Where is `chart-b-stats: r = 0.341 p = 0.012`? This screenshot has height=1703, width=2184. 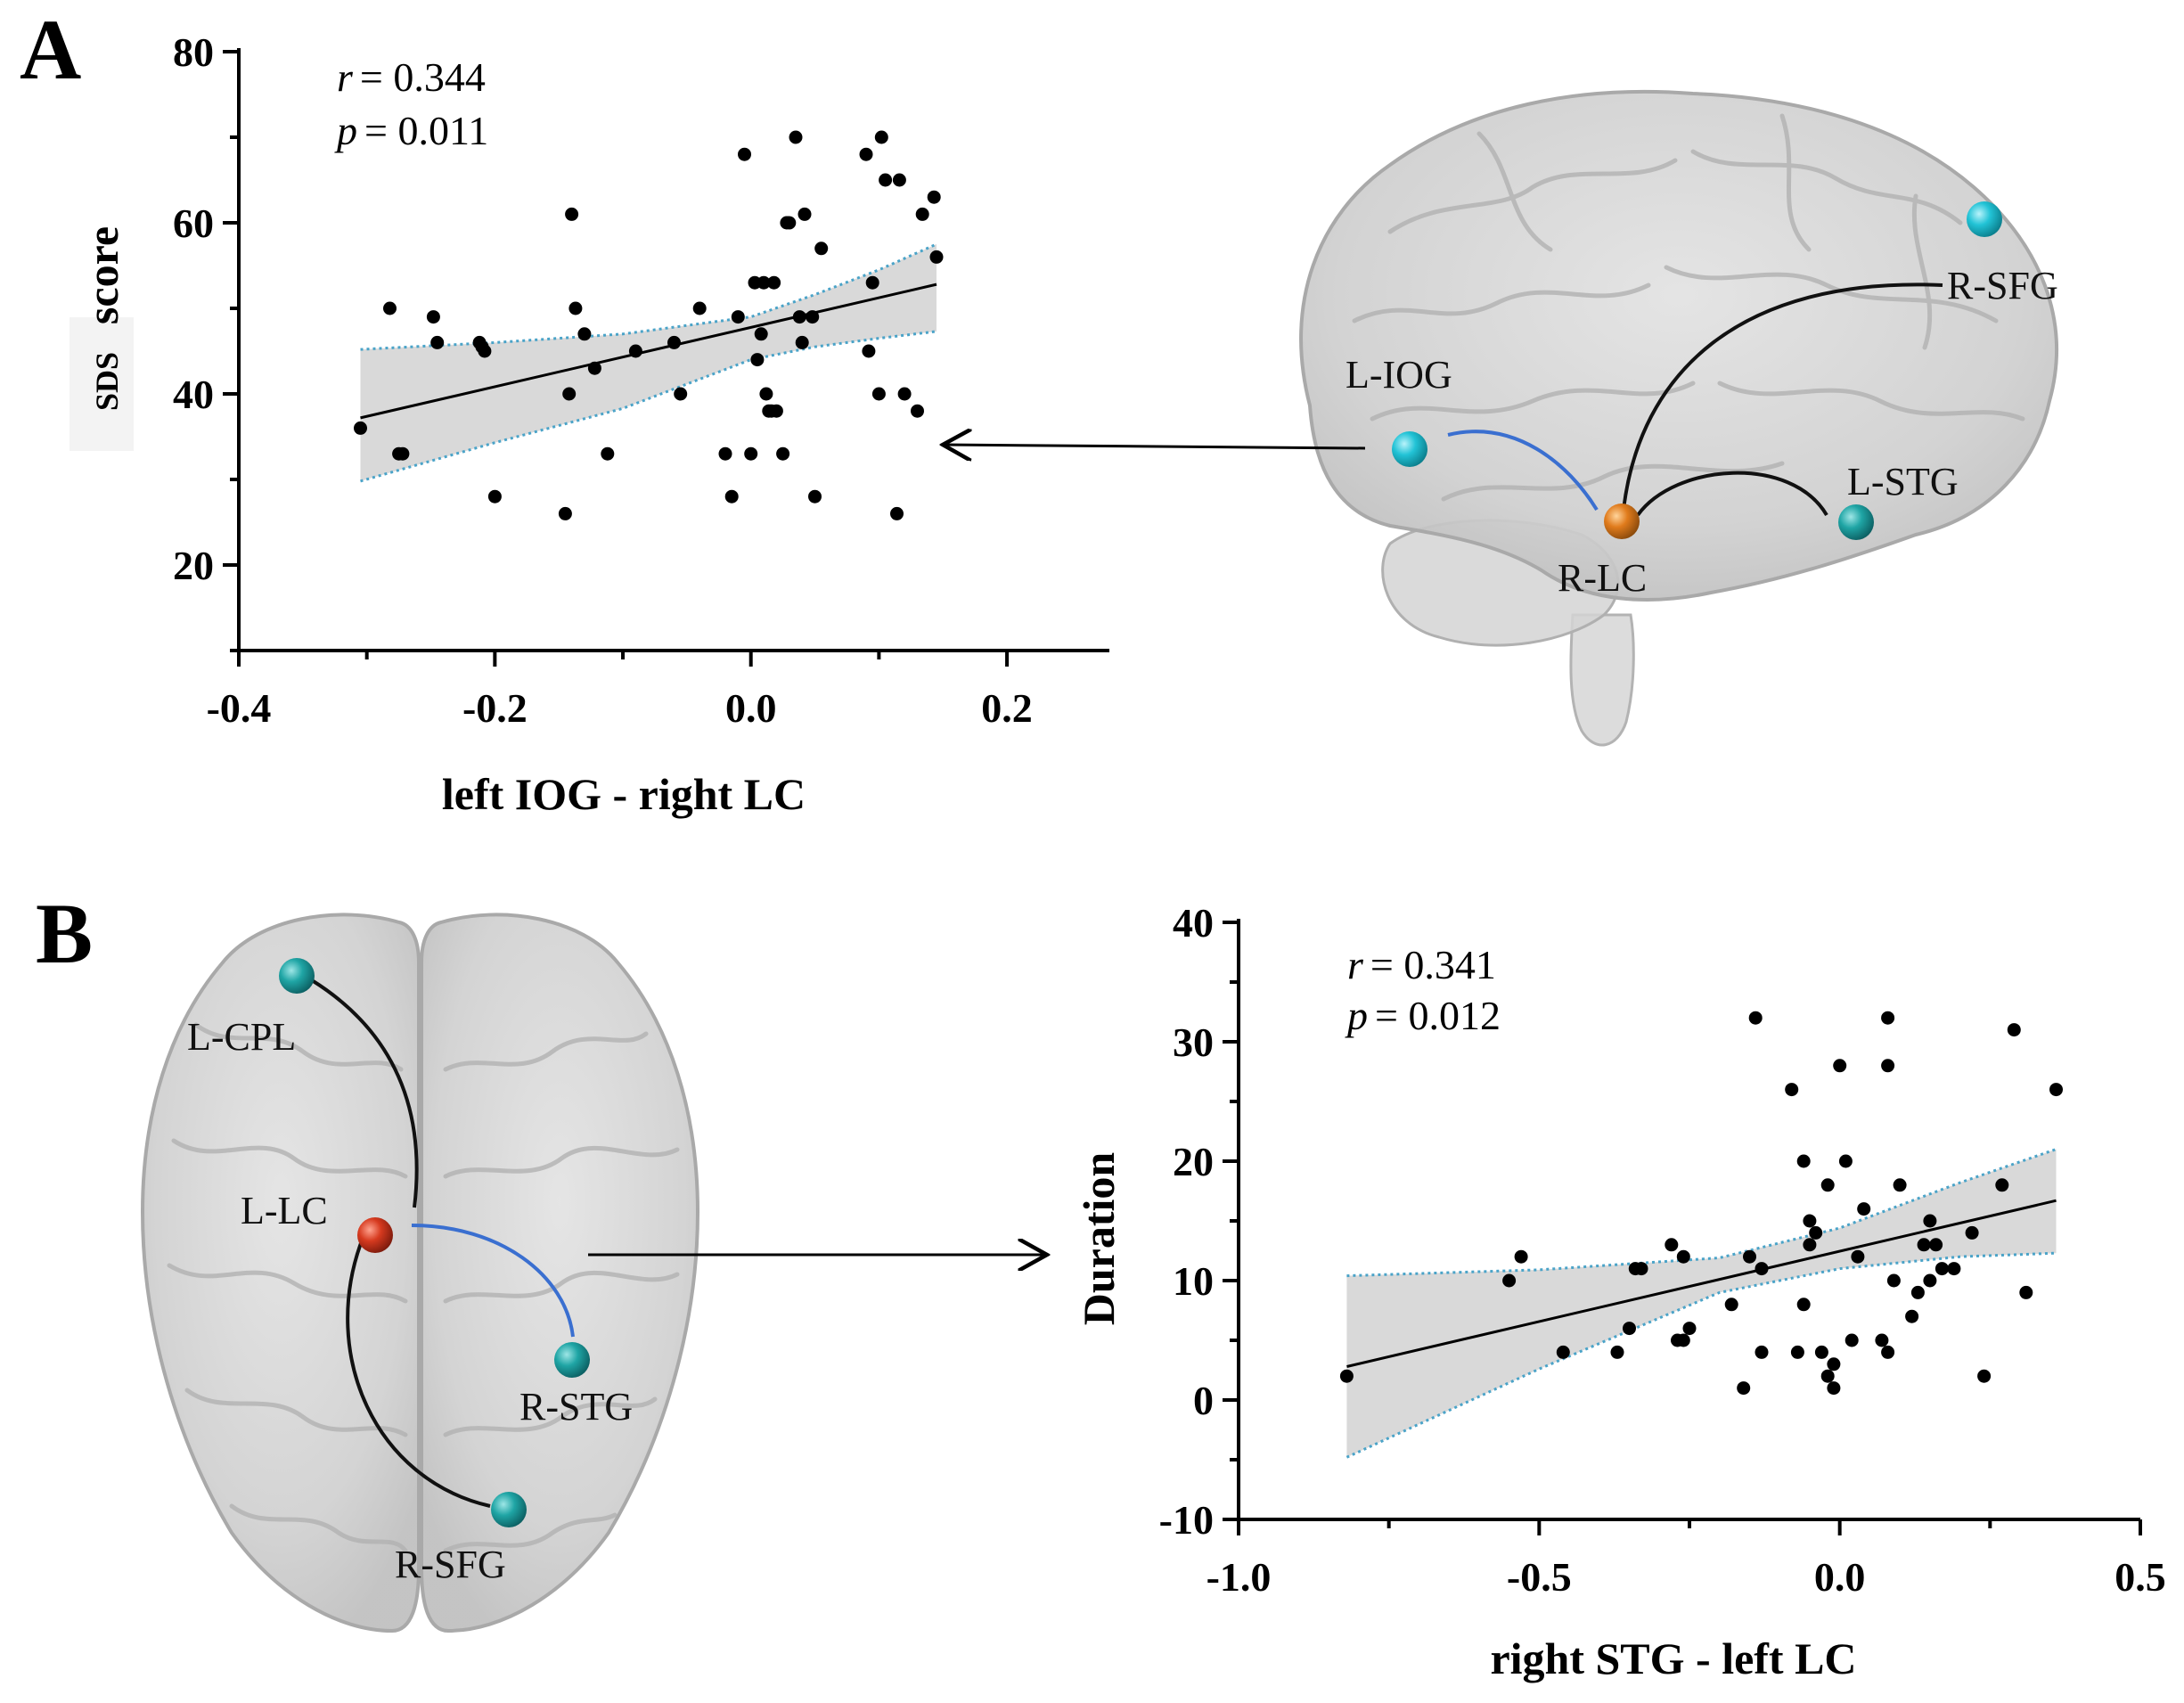
chart-b-stats: r = 0.341 p = 0.012 is located at coordinates (1423, 990).